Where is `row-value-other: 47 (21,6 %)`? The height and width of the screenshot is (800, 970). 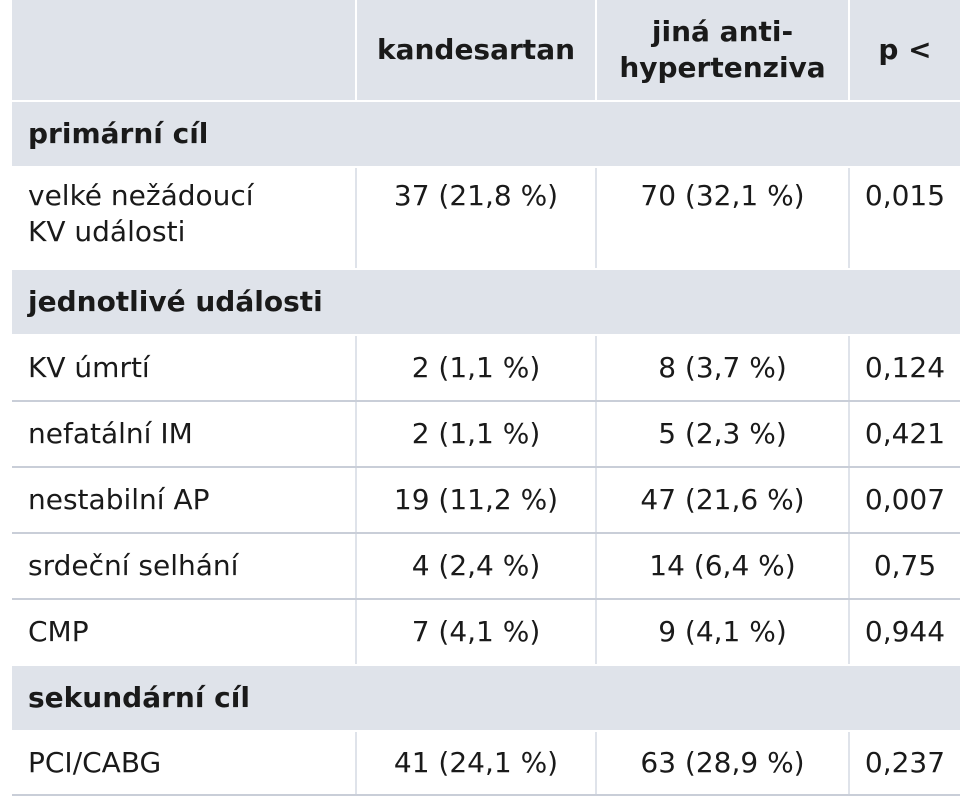
row-value-other: 47 (21,6 %) is located at coordinates (721, 500).